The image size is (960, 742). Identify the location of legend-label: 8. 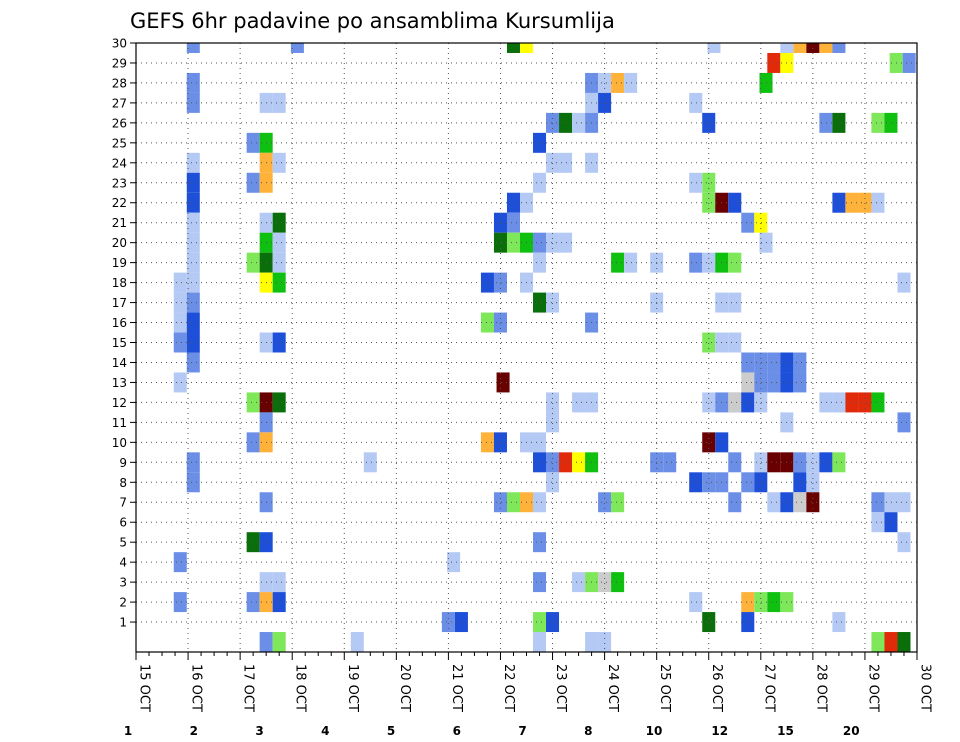
(588, 731).